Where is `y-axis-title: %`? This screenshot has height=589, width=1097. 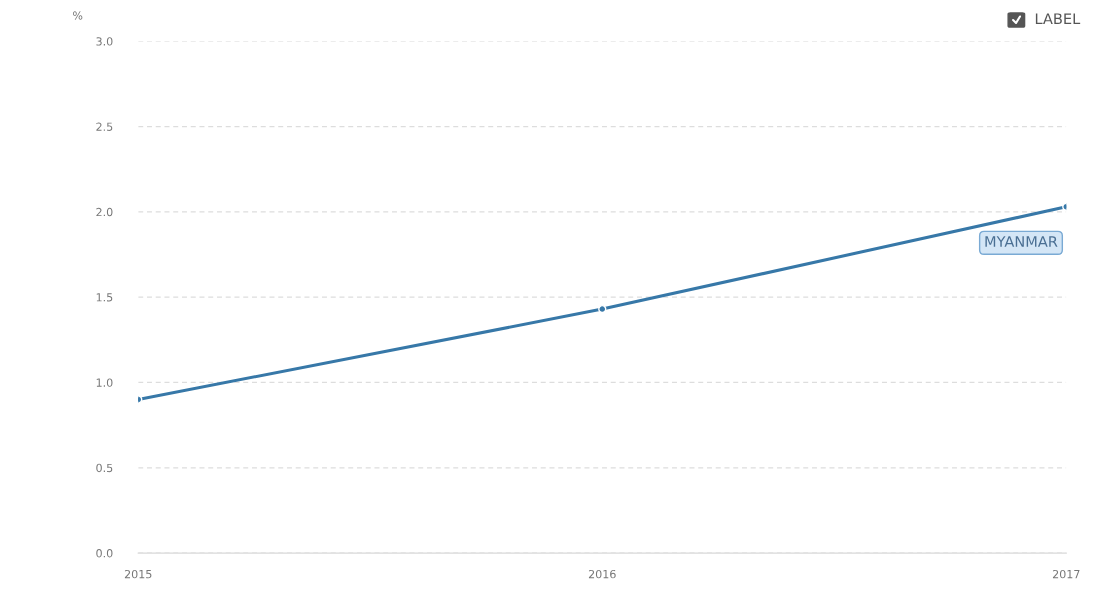
y-axis-title: % is located at coordinates (78, 15).